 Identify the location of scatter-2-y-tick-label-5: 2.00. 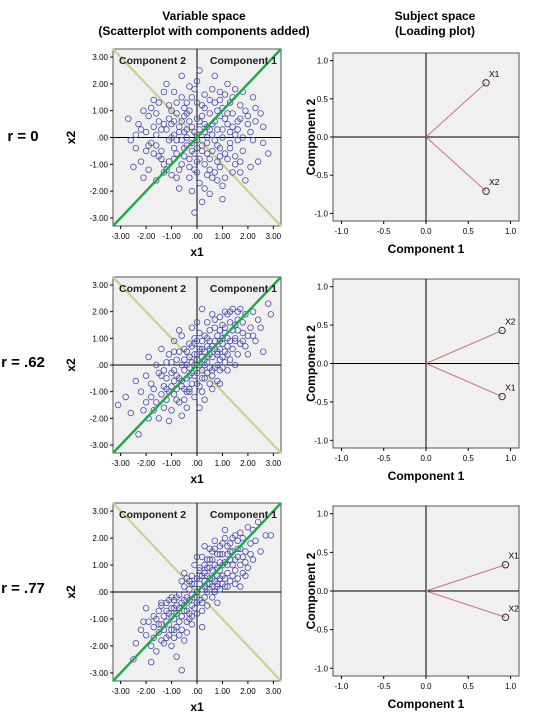
(100, 312).